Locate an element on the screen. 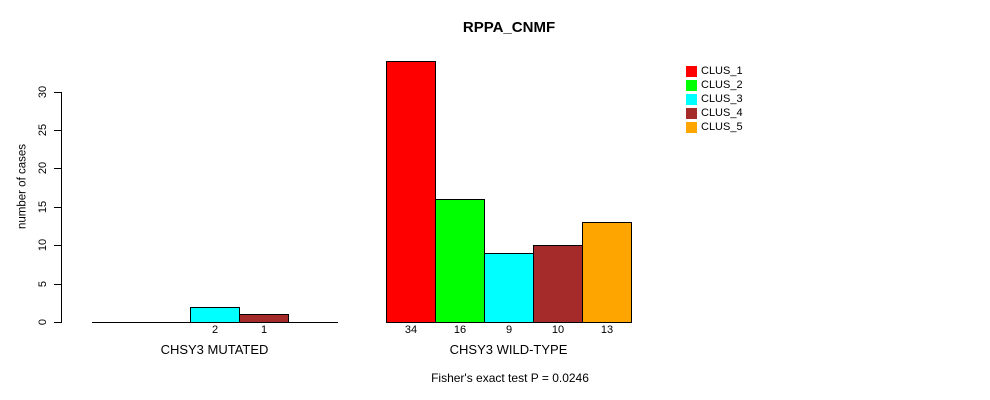 The image size is (990, 400). legend-item: CLUS_2 is located at coordinates (714, 85).